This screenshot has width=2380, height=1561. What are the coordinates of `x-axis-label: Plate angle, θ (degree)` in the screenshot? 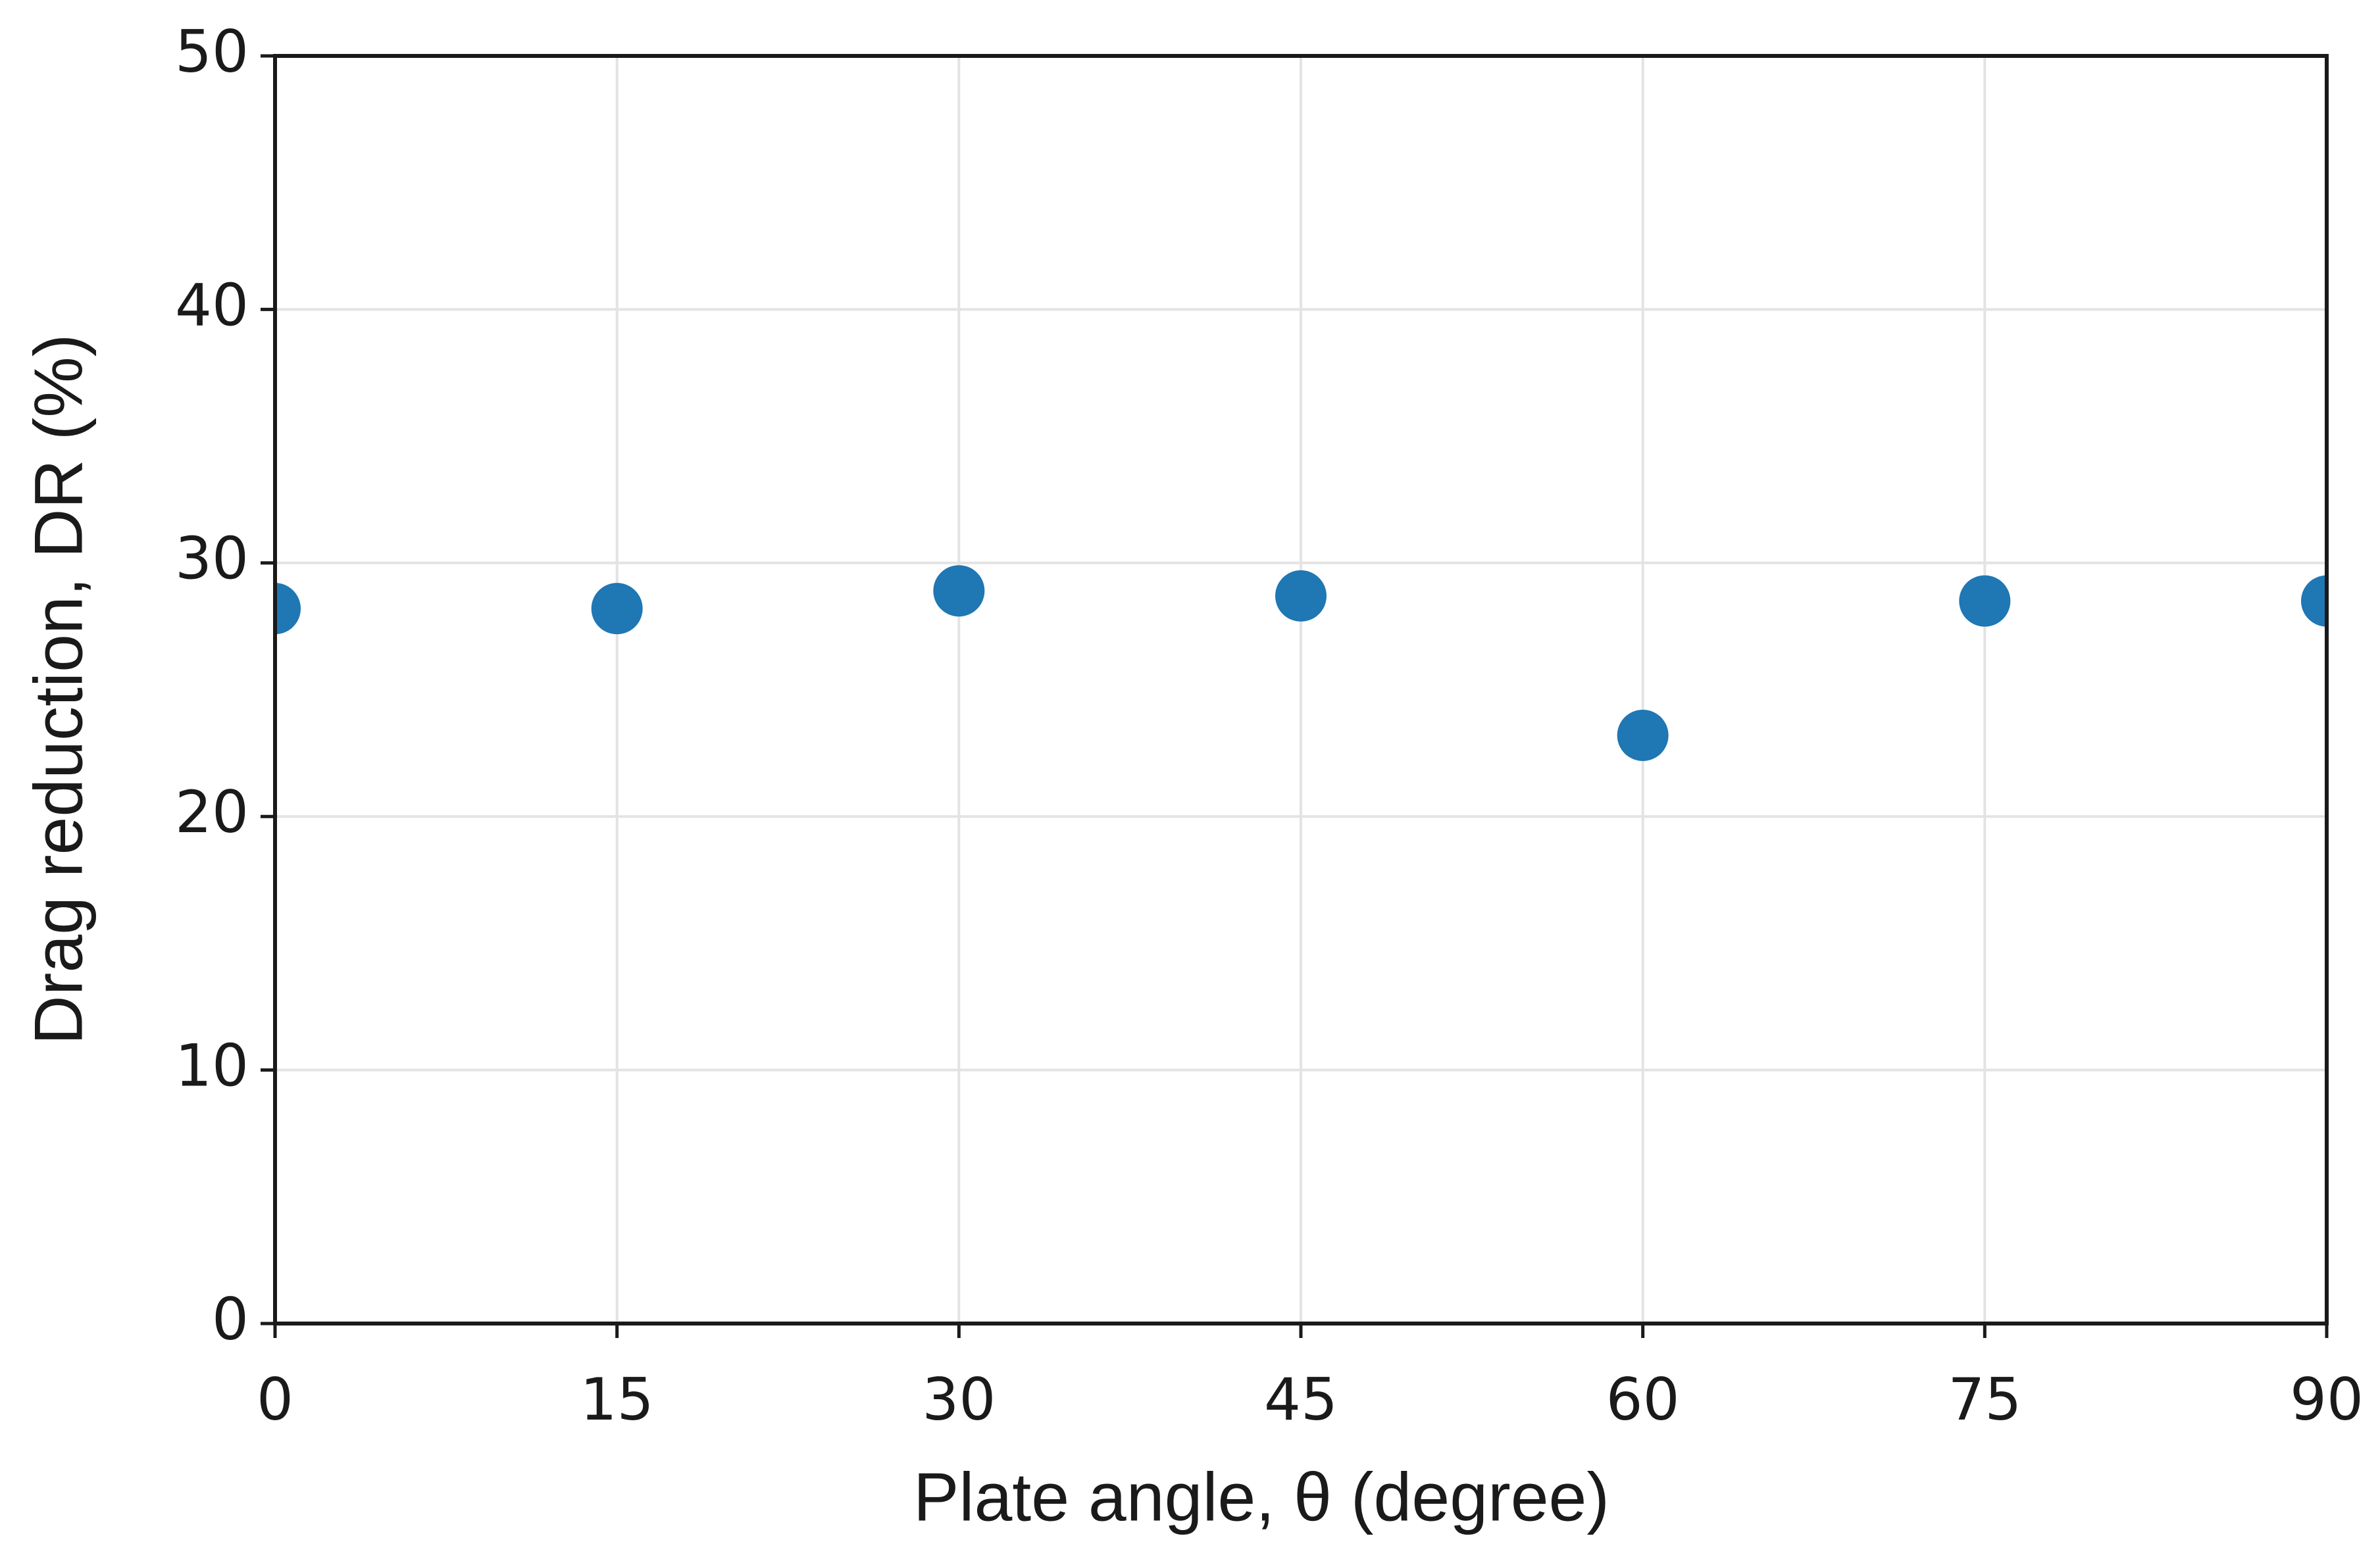 It's located at (1261, 1497).